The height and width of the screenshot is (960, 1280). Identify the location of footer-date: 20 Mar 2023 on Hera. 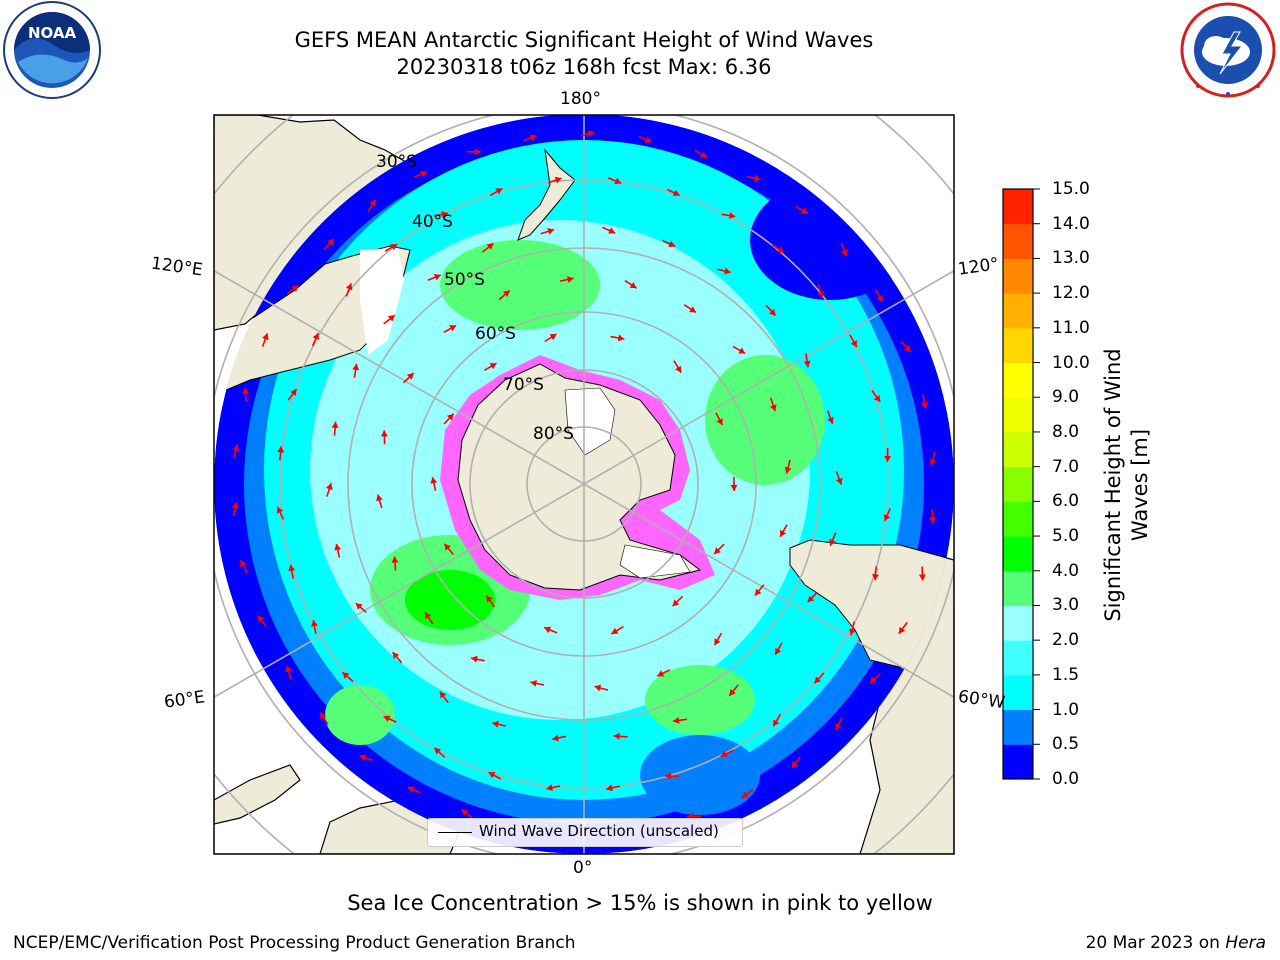
(1176, 943).